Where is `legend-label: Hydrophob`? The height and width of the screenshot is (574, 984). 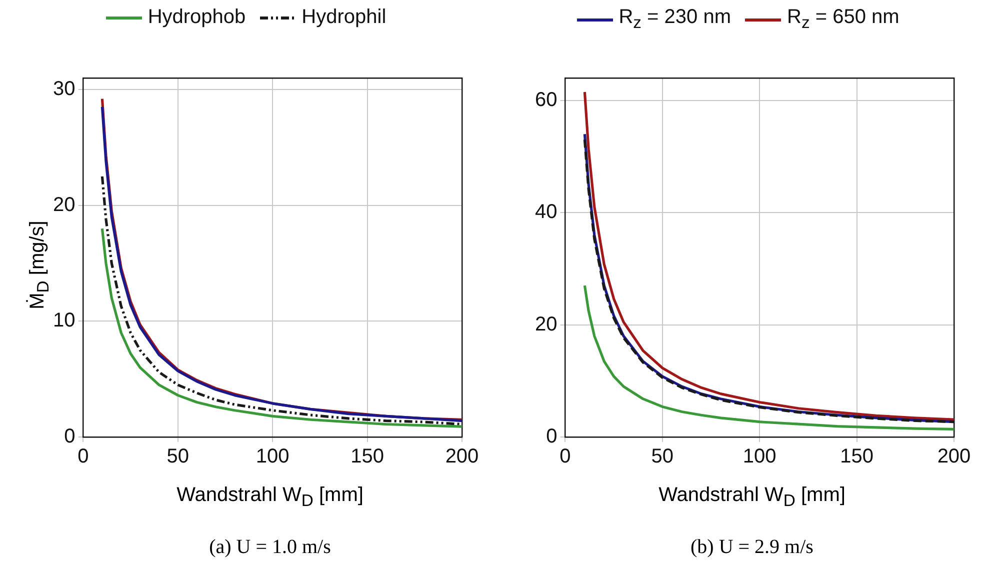
legend-label: Hydrophob is located at coordinates (197, 17).